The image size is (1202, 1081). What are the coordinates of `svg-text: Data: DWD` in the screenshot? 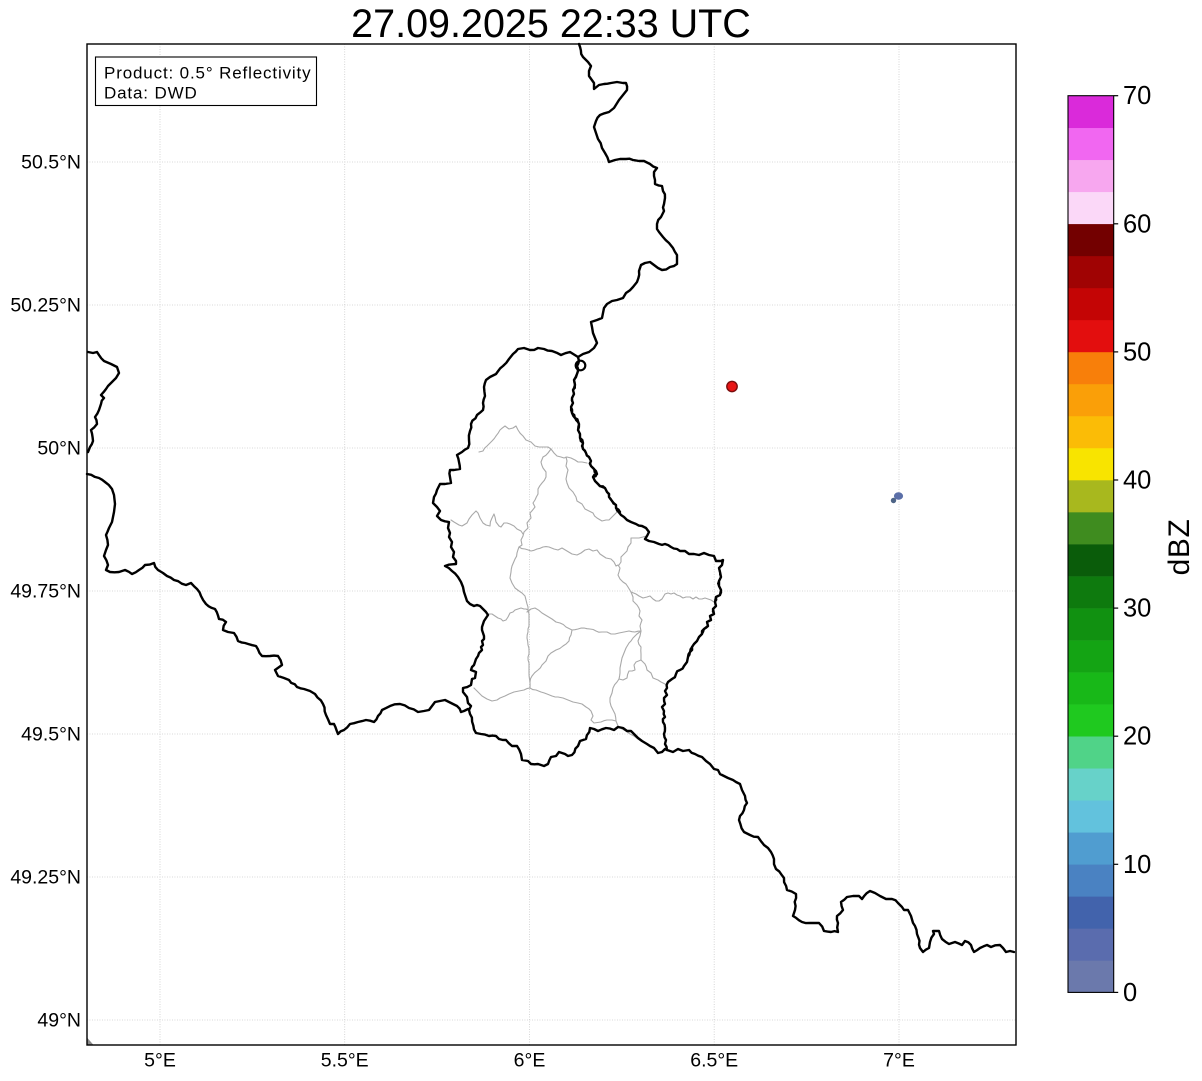 It's located at (151, 93).